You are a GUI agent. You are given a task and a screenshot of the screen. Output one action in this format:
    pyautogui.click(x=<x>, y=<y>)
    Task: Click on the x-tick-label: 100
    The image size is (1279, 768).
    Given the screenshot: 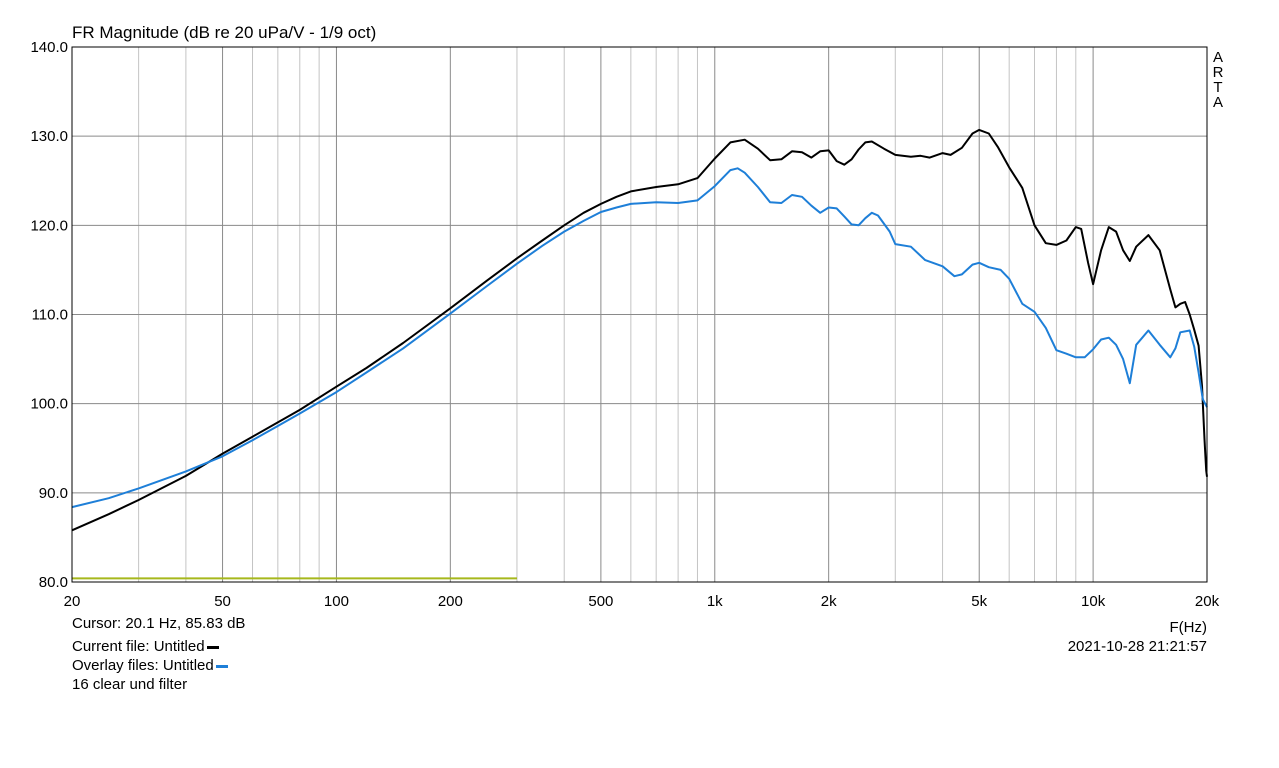 What is the action you would take?
    pyautogui.click(x=336, y=601)
    